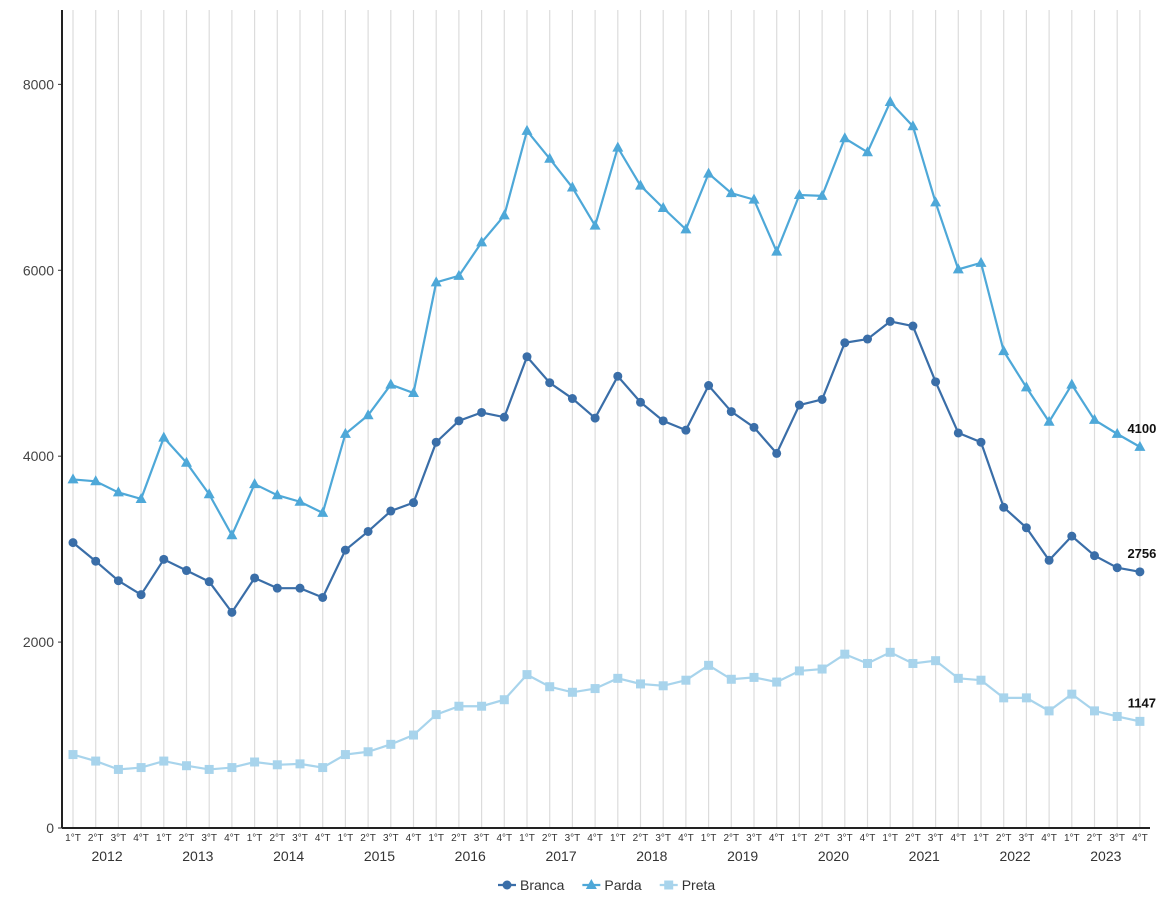 The height and width of the screenshot is (899, 1161). What do you see at coordinates (1141, 553) in the screenshot?
I see `end-label: 2756` at bounding box center [1141, 553].